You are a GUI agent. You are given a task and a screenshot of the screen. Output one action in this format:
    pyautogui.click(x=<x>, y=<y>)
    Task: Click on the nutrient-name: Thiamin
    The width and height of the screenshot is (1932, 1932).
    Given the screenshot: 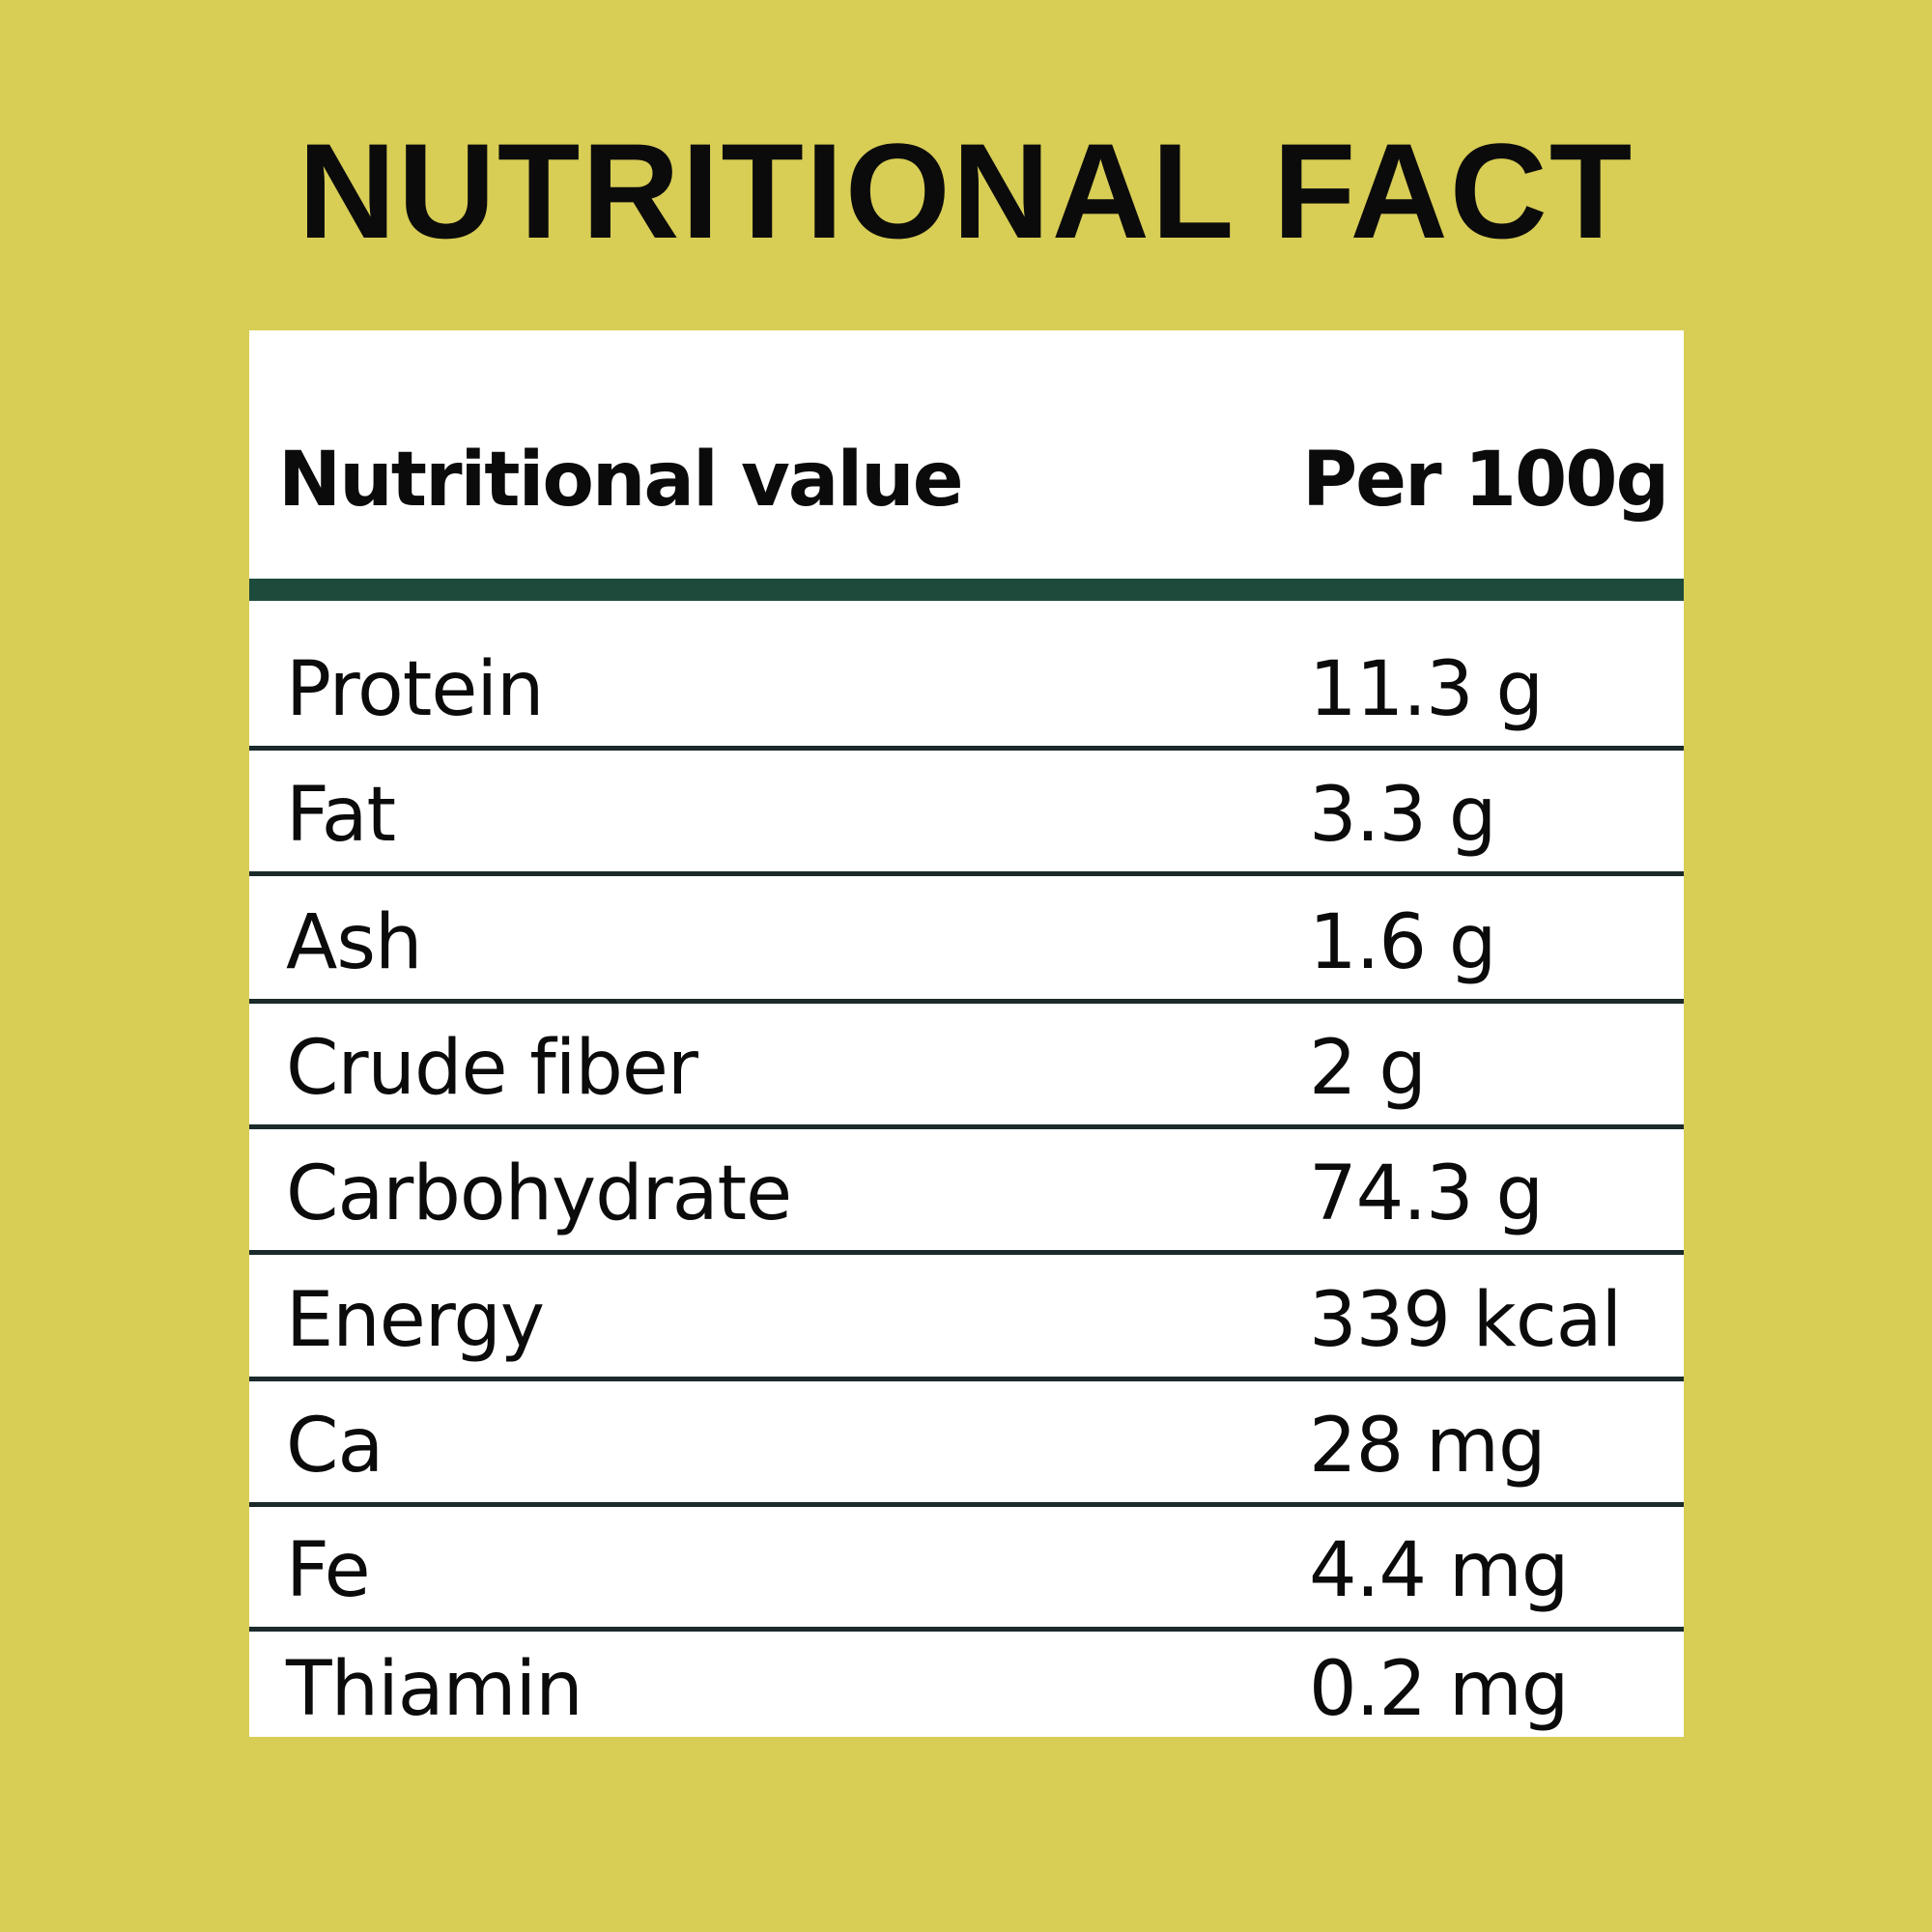 What is the action you would take?
    pyautogui.click(x=434, y=1689)
    